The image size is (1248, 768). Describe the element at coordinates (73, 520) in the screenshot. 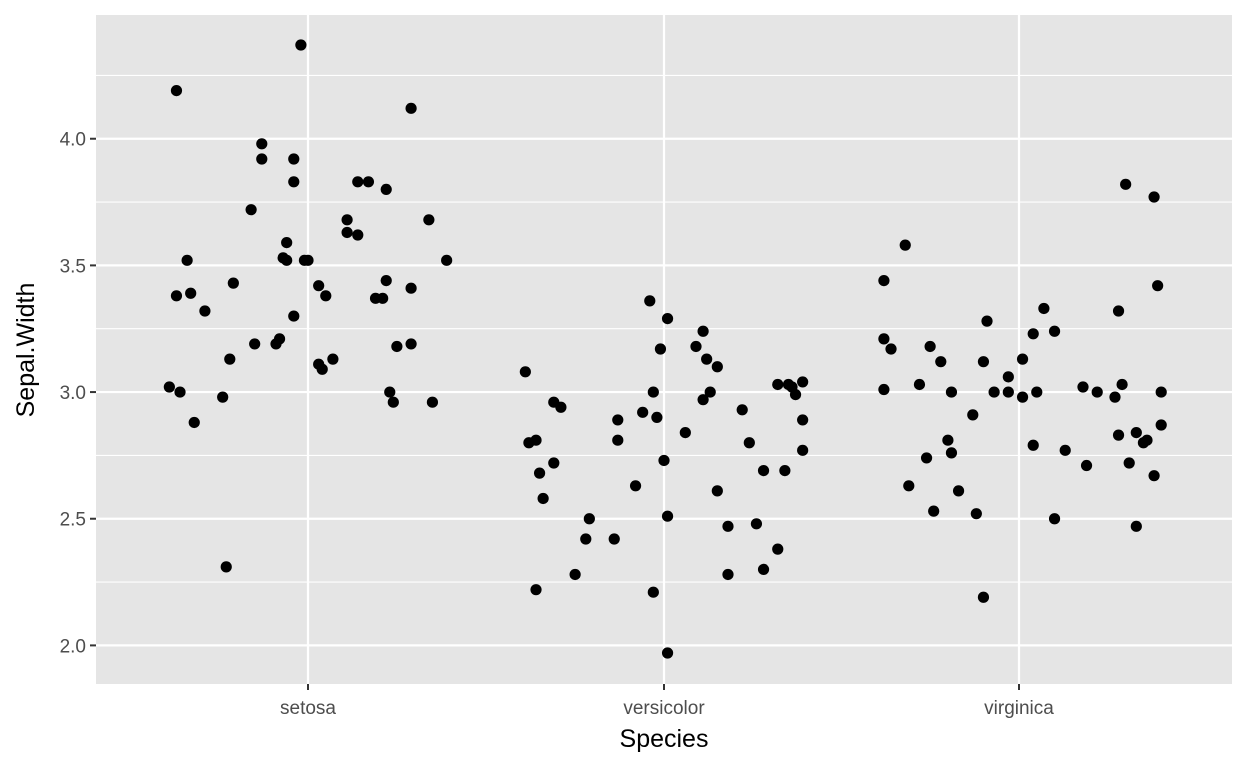

I see `y-tick-label: 2.5` at that location.